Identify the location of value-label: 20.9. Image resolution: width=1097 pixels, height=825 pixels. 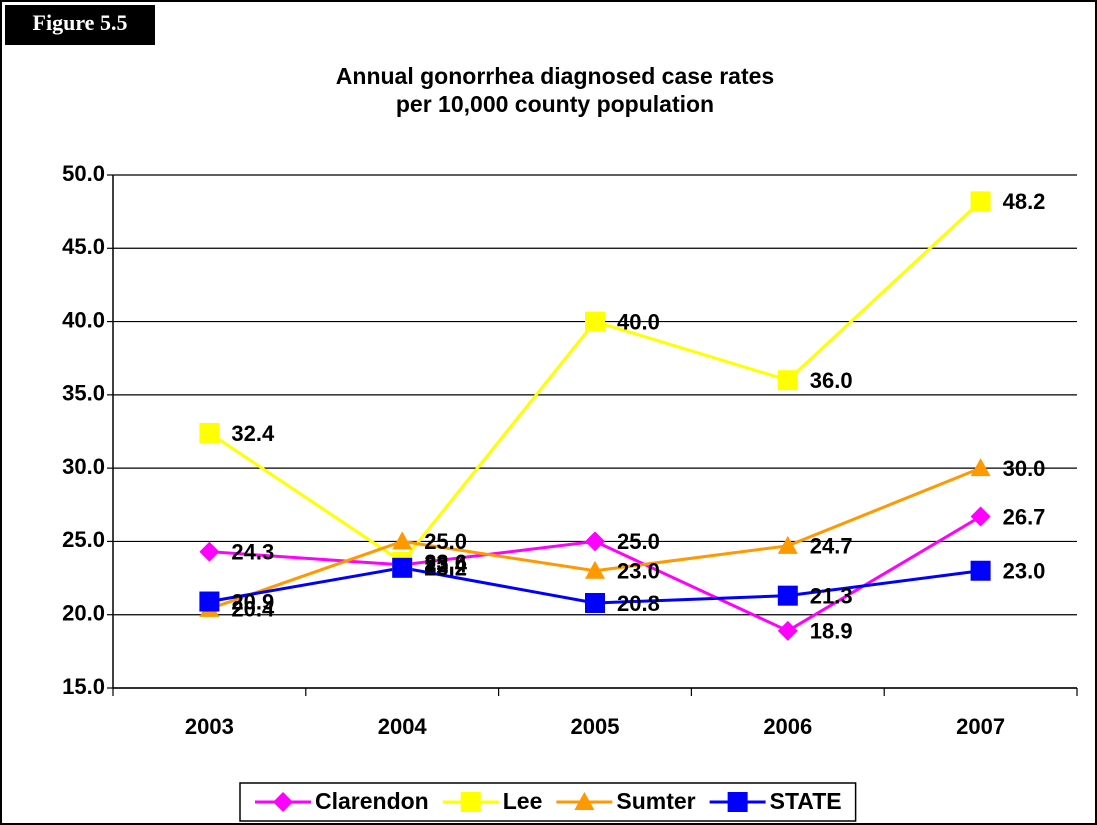
(252, 601).